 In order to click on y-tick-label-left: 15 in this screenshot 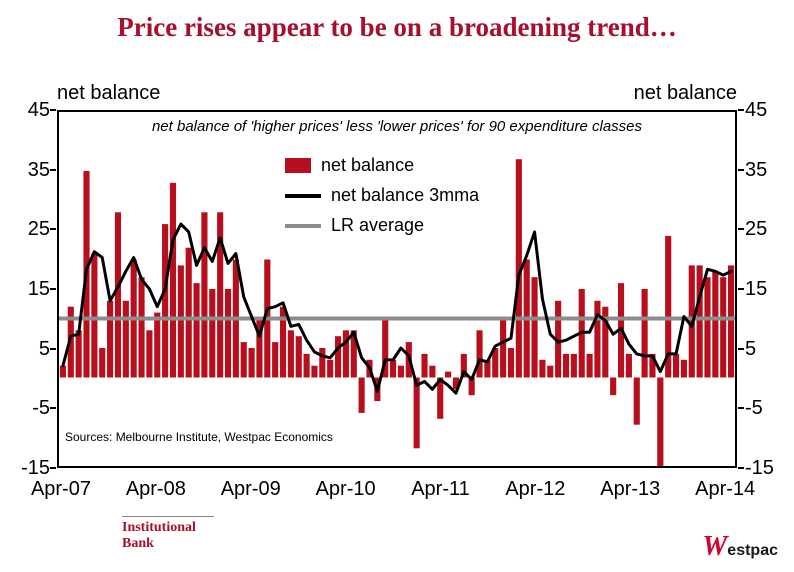, I will do `click(38, 289)`.